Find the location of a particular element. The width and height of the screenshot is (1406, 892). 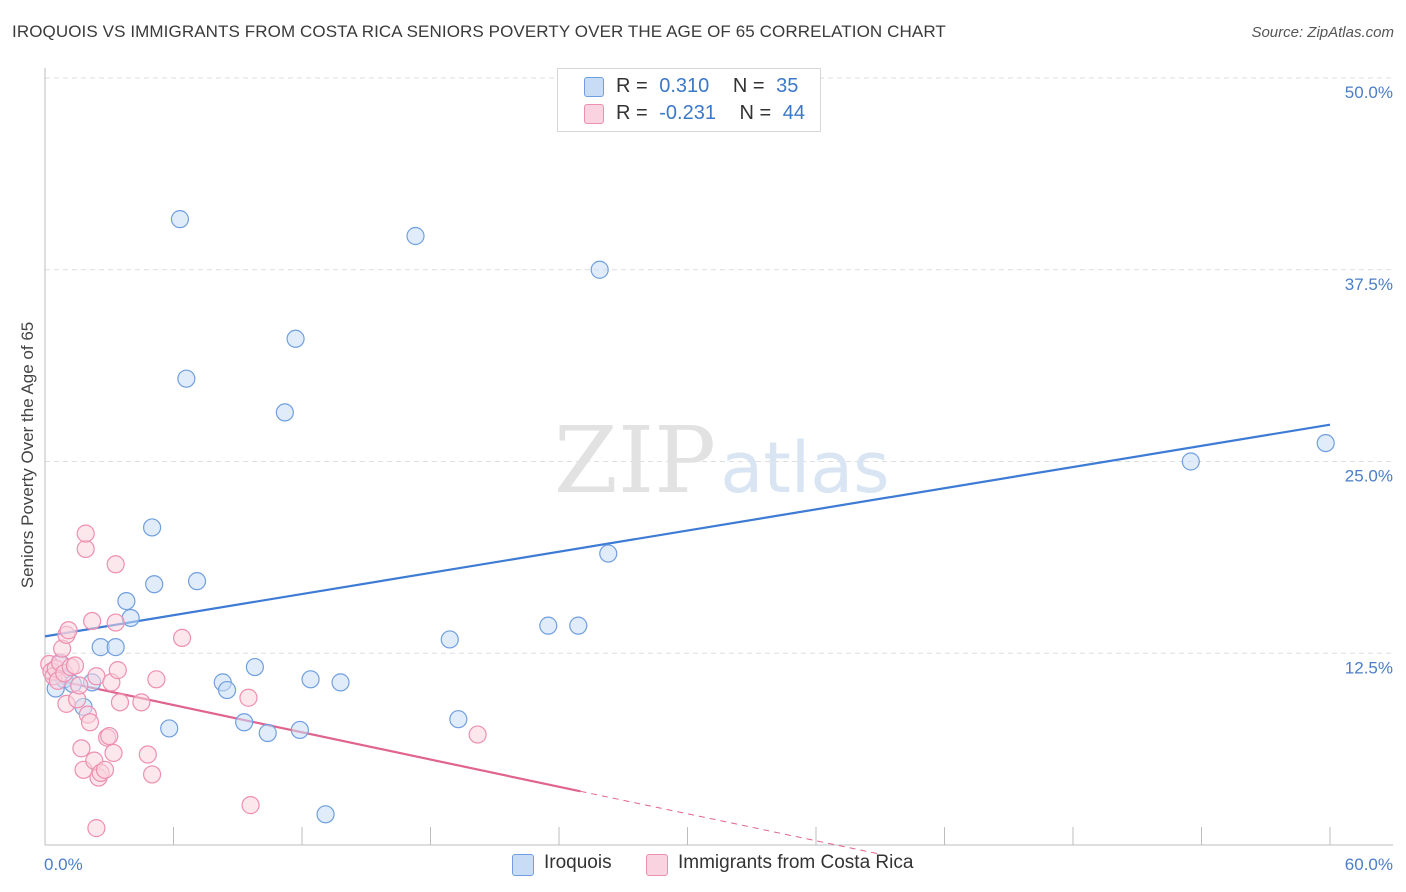

series-legend: Iroquois Immigrants from Costa Rica is located at coordinates (703, 865).